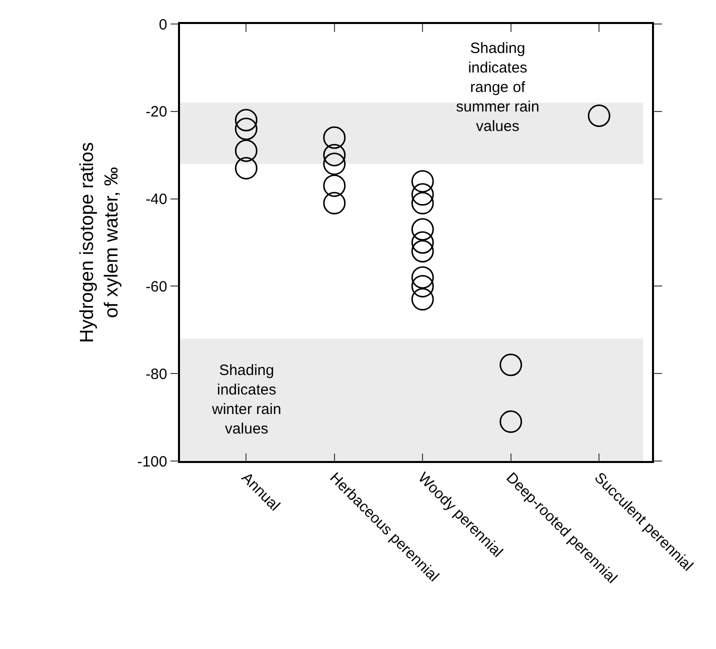 This screenshot has width=716, height=649. What do you see at coordinates (498, 87) in the screenshot?
I see `band-label: Shading indicates range of summer rain values` at bounding box center [498, 87].